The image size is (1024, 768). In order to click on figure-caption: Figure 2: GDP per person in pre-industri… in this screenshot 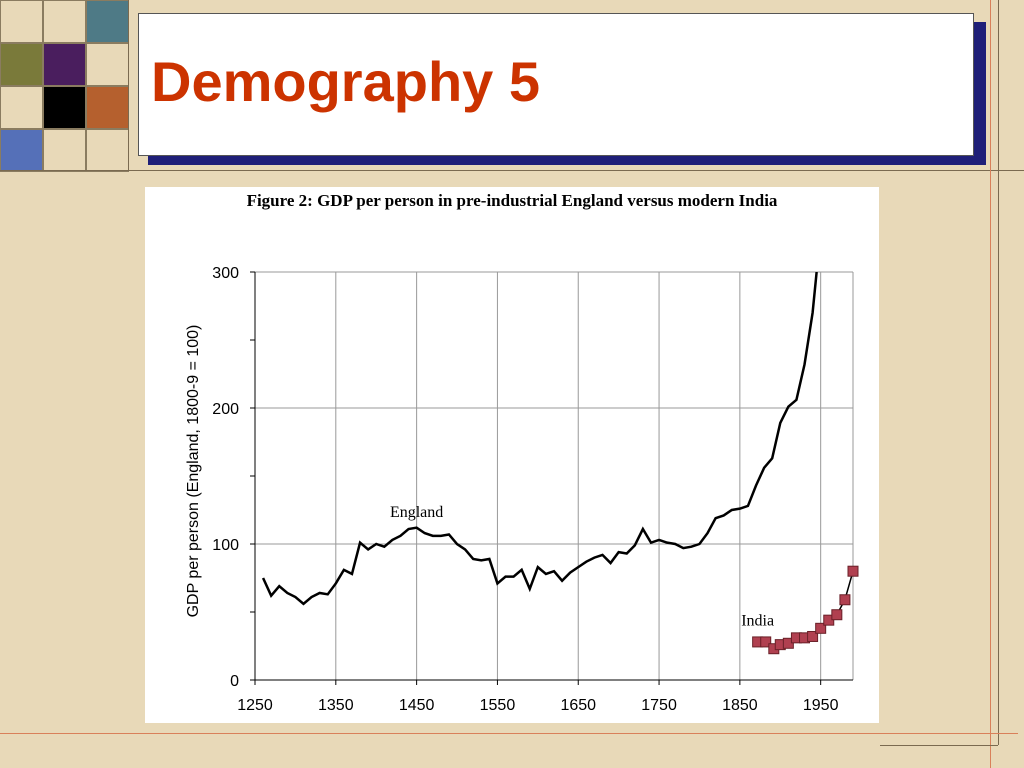, I will do `click(512, 200)`.